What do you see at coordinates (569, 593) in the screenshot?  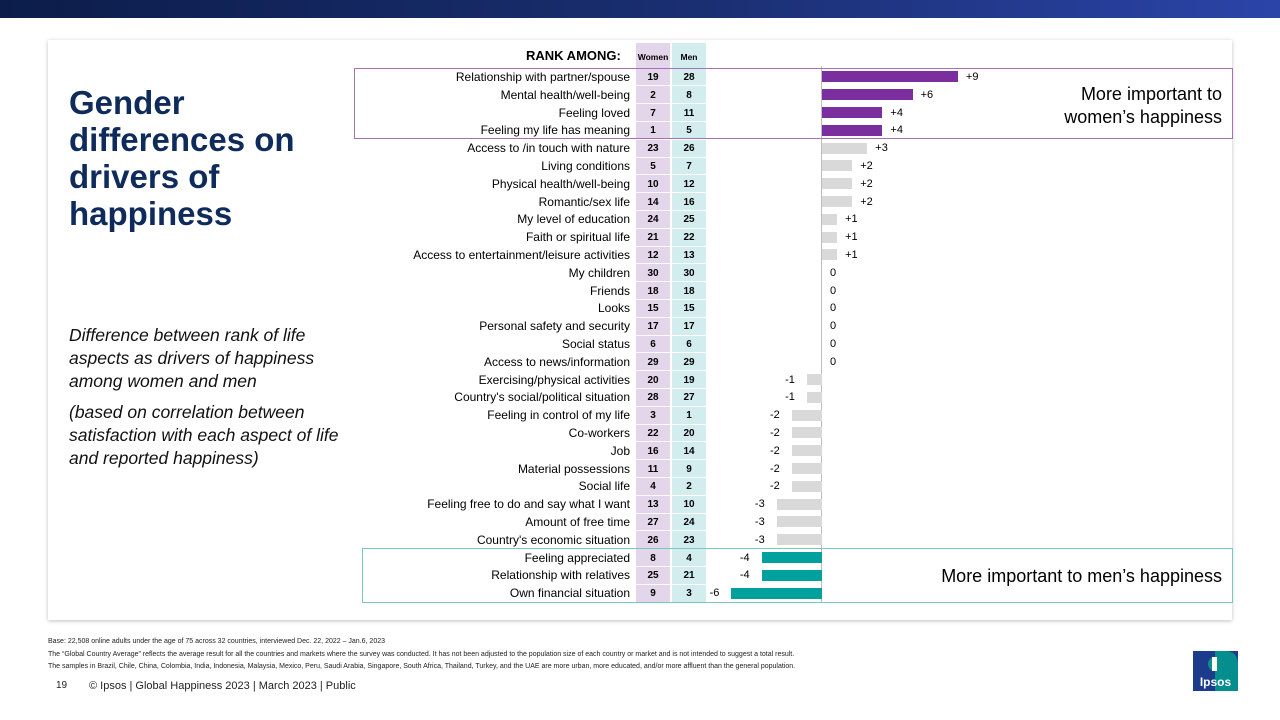 I see `category-label: Own financial situation` at bounding box center [569, 593].